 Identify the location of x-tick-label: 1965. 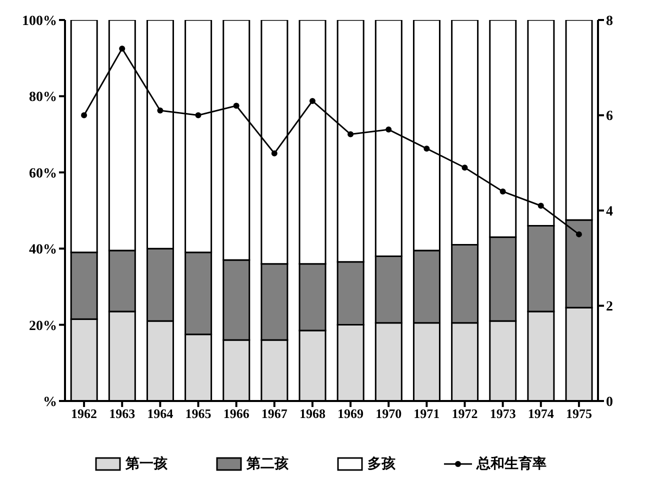
(198, 414).